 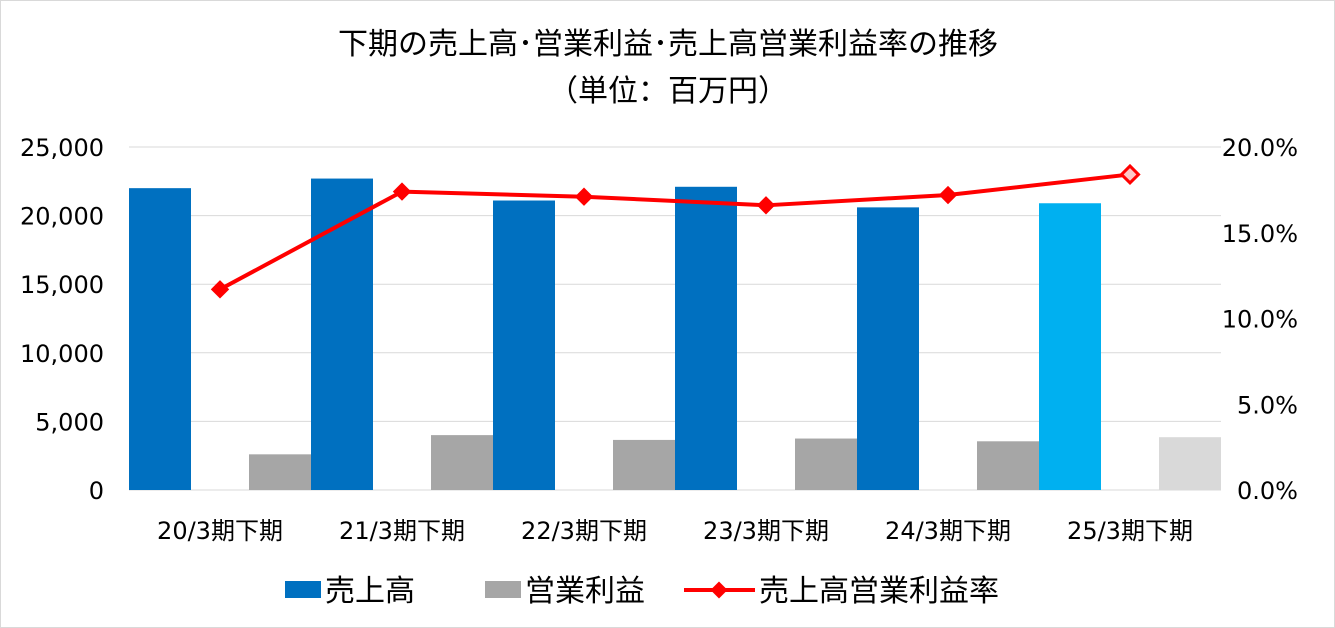 What do you see at coordinates (62, 354) in the screenshot?
I see `y-left-tick-label: 10,000` at bounding box center [62, 354].